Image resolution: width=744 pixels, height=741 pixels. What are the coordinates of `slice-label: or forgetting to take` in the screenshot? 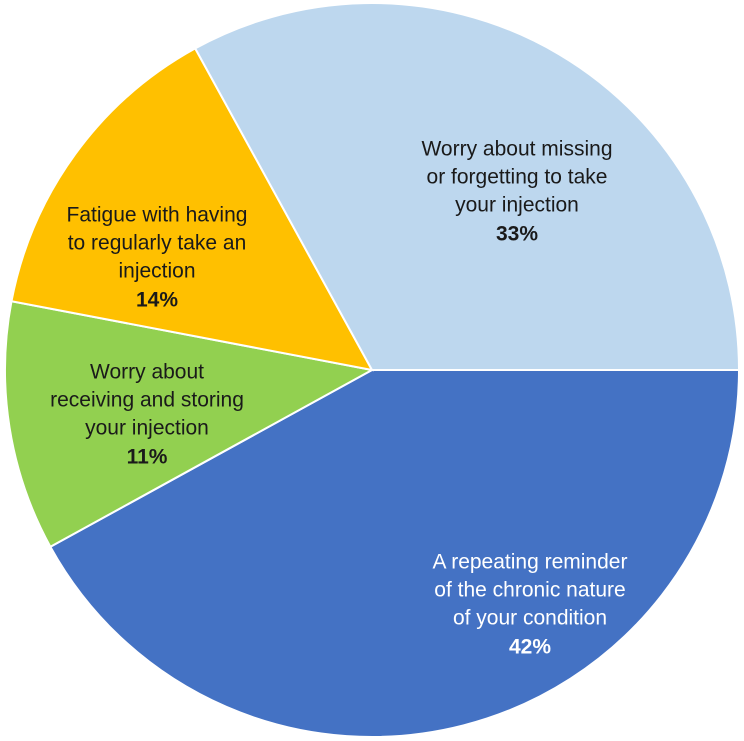 It's located at (517, 177).